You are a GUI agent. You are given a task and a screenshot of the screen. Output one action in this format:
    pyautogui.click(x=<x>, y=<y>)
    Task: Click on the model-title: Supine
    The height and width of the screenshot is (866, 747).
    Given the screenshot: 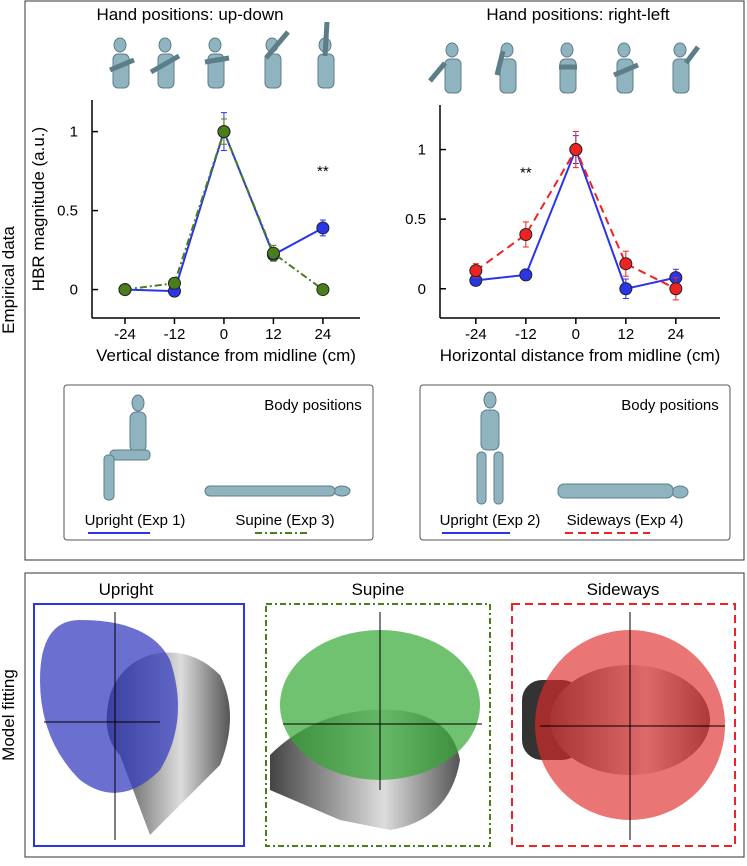 What is the action you would take?
    pyautogui.click(x=378, y=589)
    